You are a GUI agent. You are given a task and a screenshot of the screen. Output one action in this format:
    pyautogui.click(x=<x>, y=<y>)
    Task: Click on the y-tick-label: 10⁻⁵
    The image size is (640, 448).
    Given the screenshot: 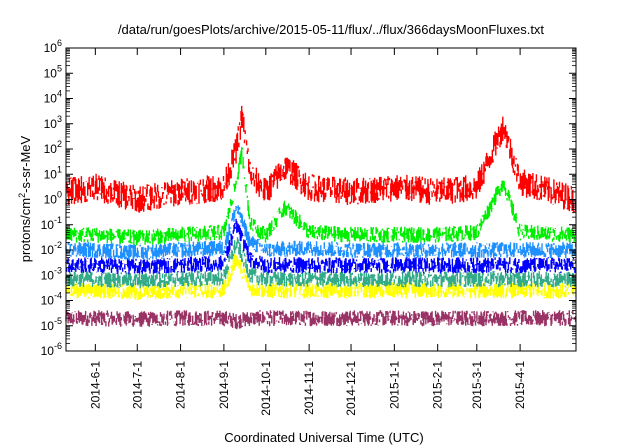 What is the action you would take?
    pyautogui.click(x=51, y=324)
    